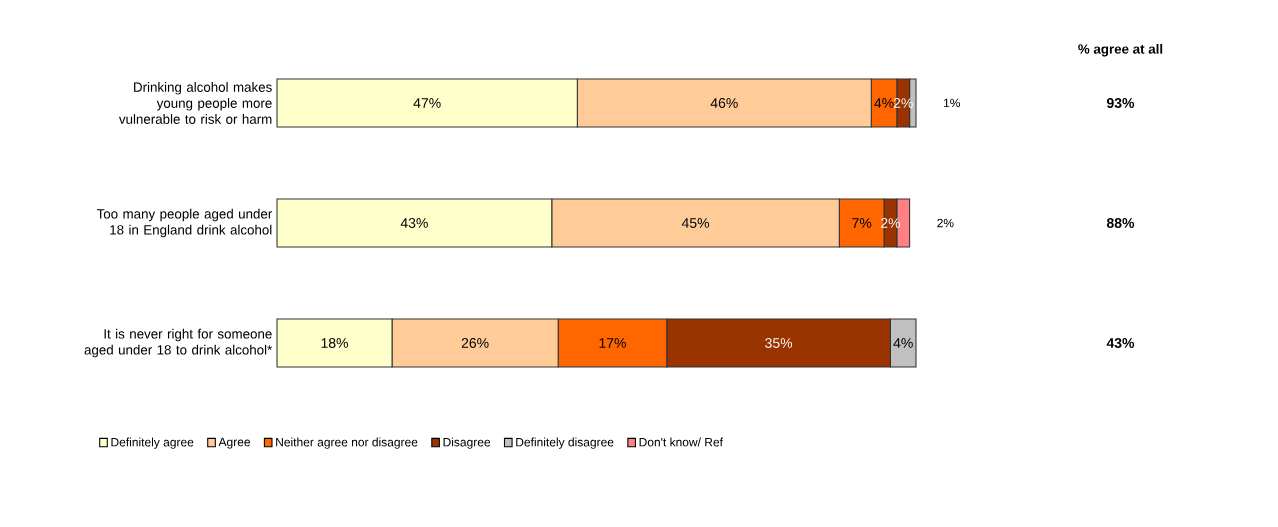 The width and height of the screenshot is (1278, 527). Describe the element at coordinates (178, 343) in the screenshot. I see `y-tick-label: It is never right for someone aged under 18 to drink alcohol*` at that location.